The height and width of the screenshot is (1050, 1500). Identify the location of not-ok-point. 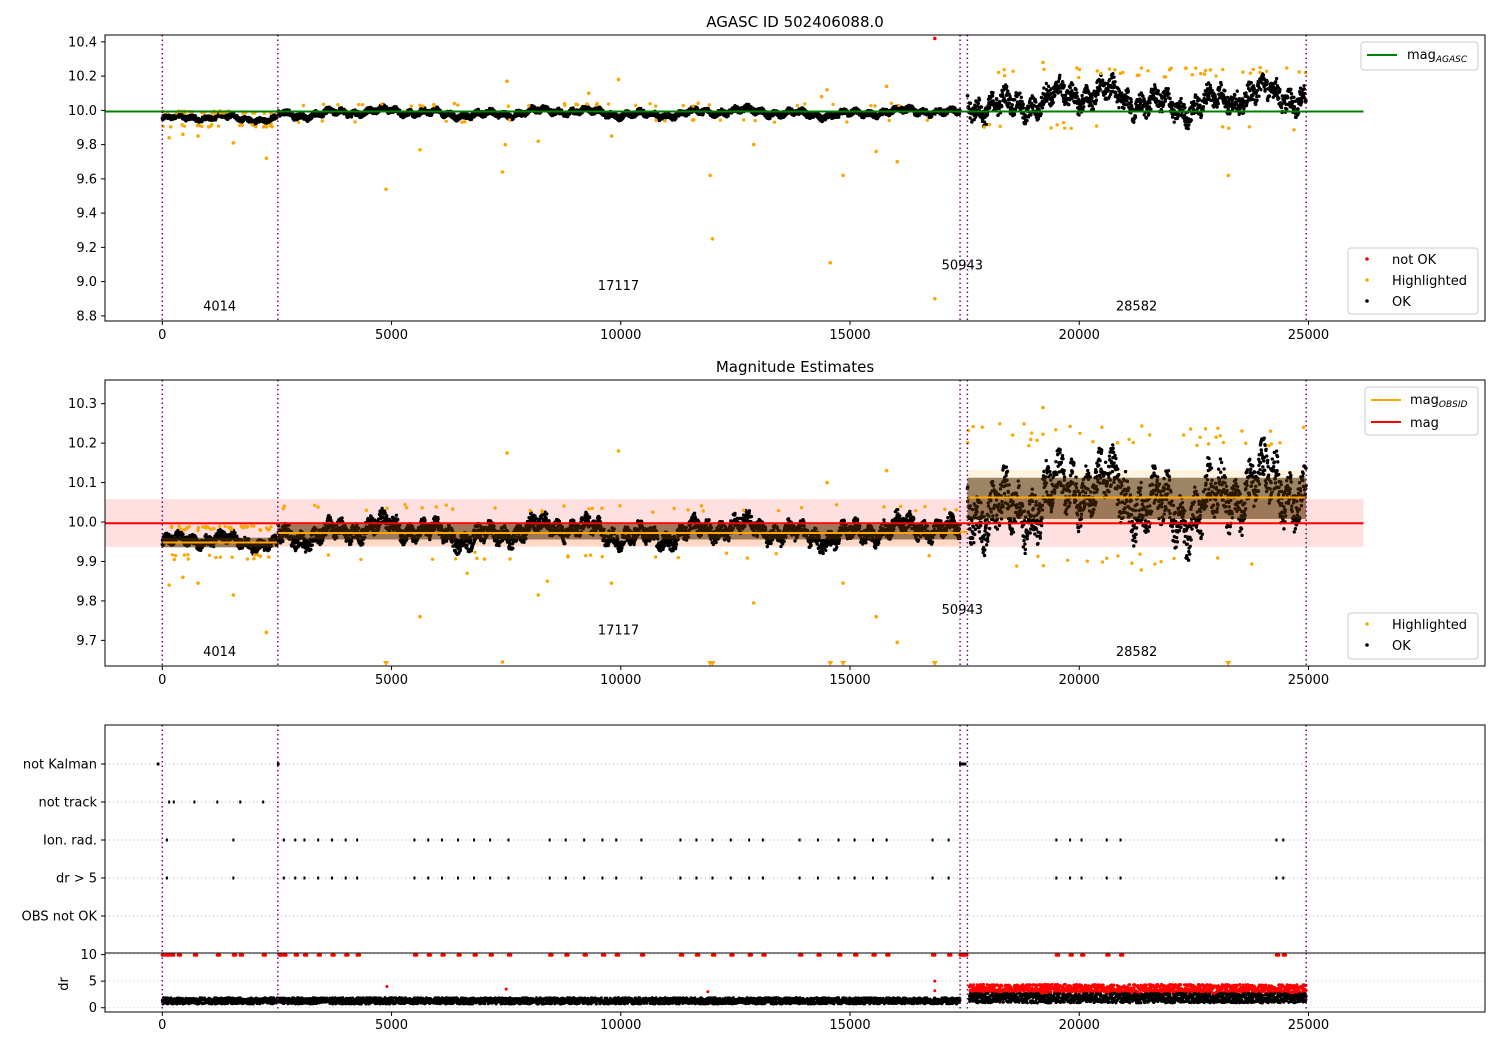
(935, 38).